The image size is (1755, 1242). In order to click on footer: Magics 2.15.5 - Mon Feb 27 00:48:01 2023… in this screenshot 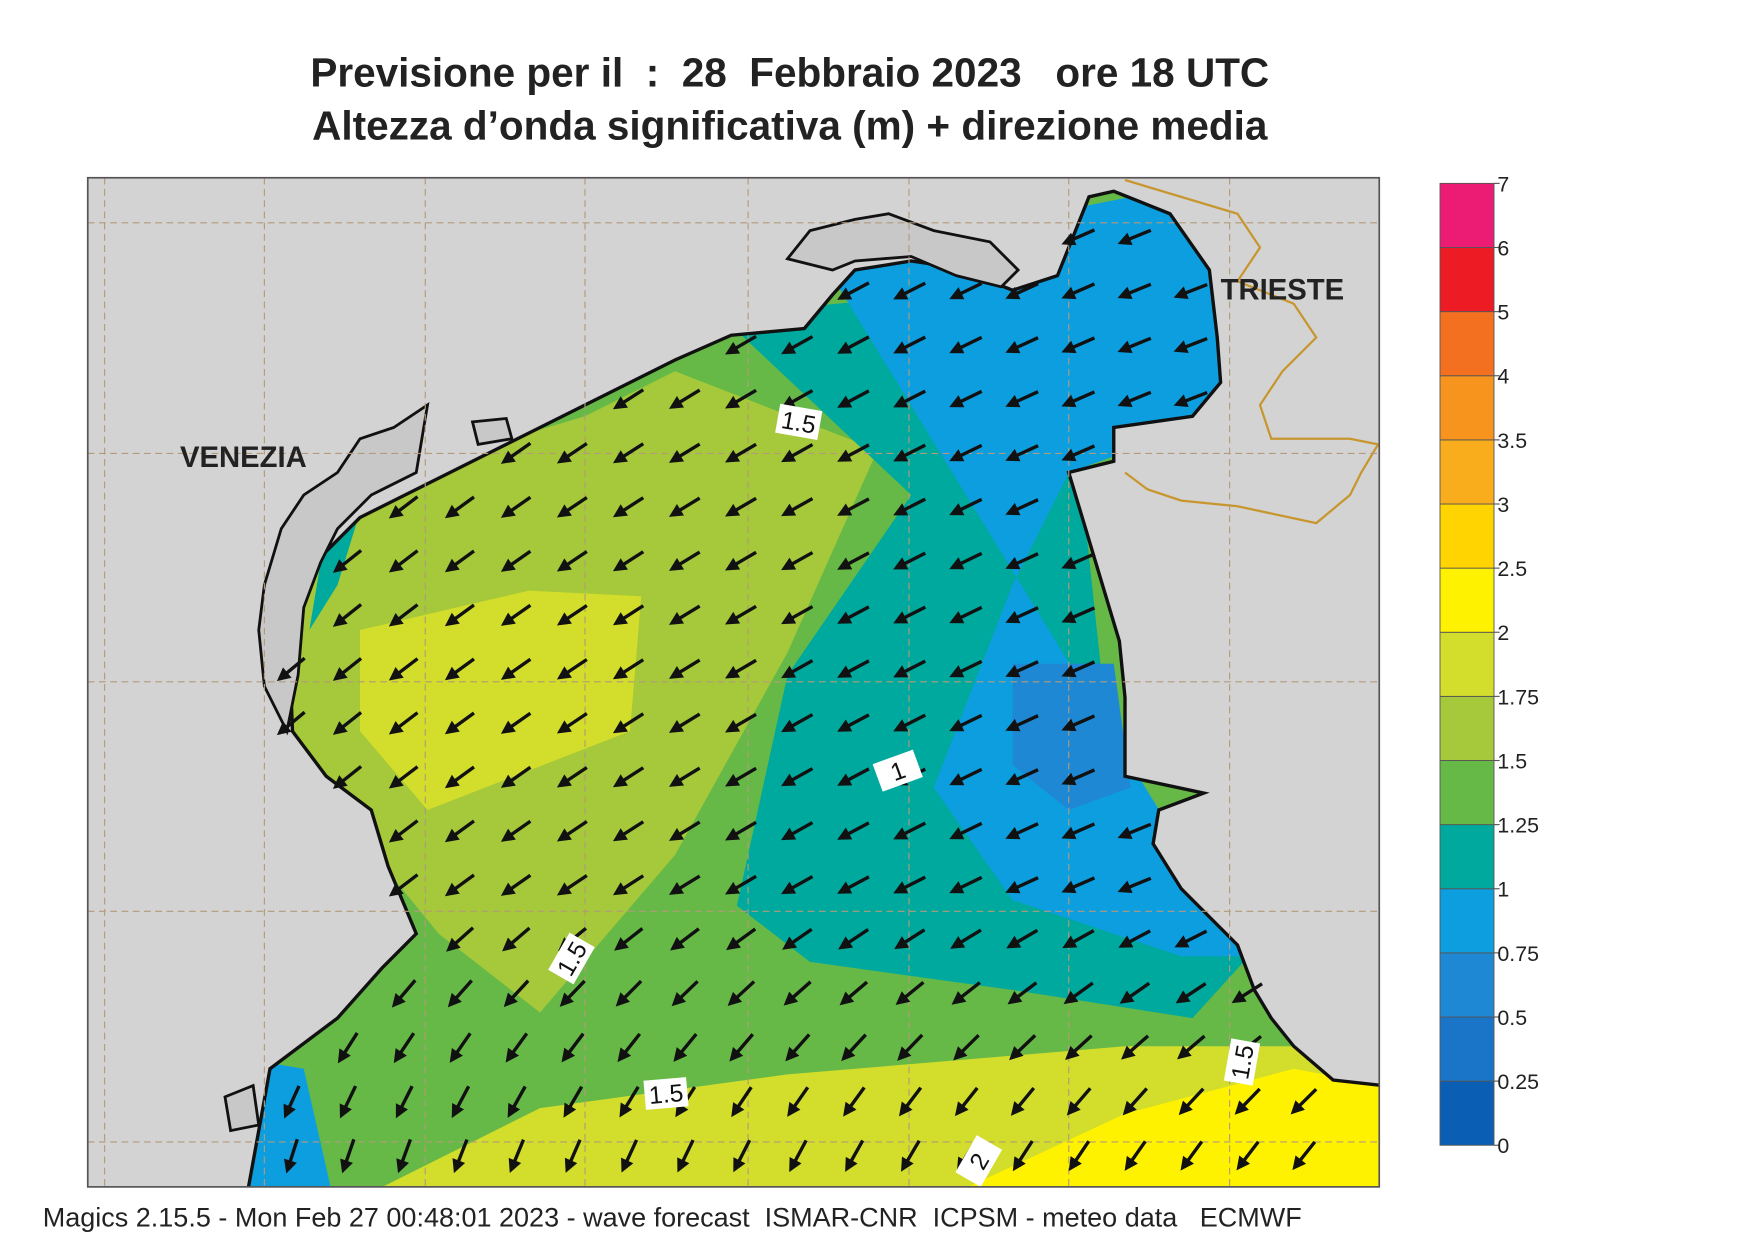, I will do `click(672, 1217)`.